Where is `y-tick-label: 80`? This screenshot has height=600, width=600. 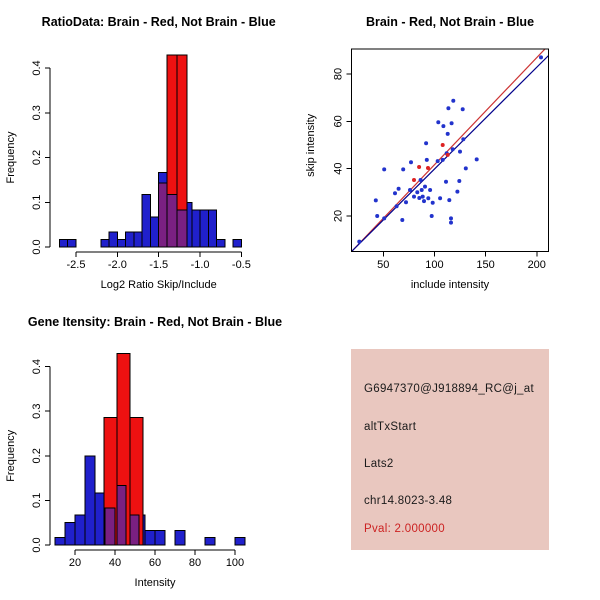 y-tick-label: 80 is located at coordinates (339, 74).